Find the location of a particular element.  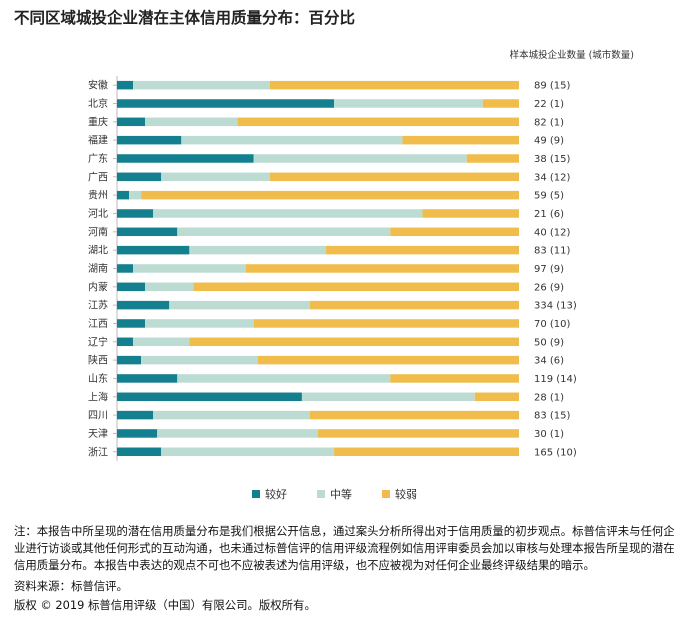

category-label: 河南 is located at coordinates (98, 231).